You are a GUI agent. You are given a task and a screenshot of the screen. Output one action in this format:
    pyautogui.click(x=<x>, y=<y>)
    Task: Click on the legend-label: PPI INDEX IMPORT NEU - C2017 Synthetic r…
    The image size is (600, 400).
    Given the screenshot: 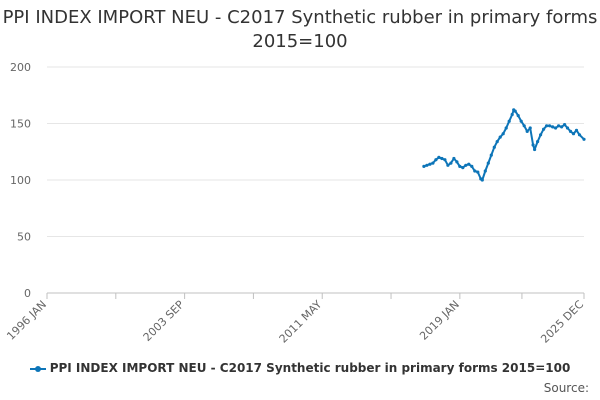 What is the action you would take?
    pyautogui.click(x=310, y=368)
    